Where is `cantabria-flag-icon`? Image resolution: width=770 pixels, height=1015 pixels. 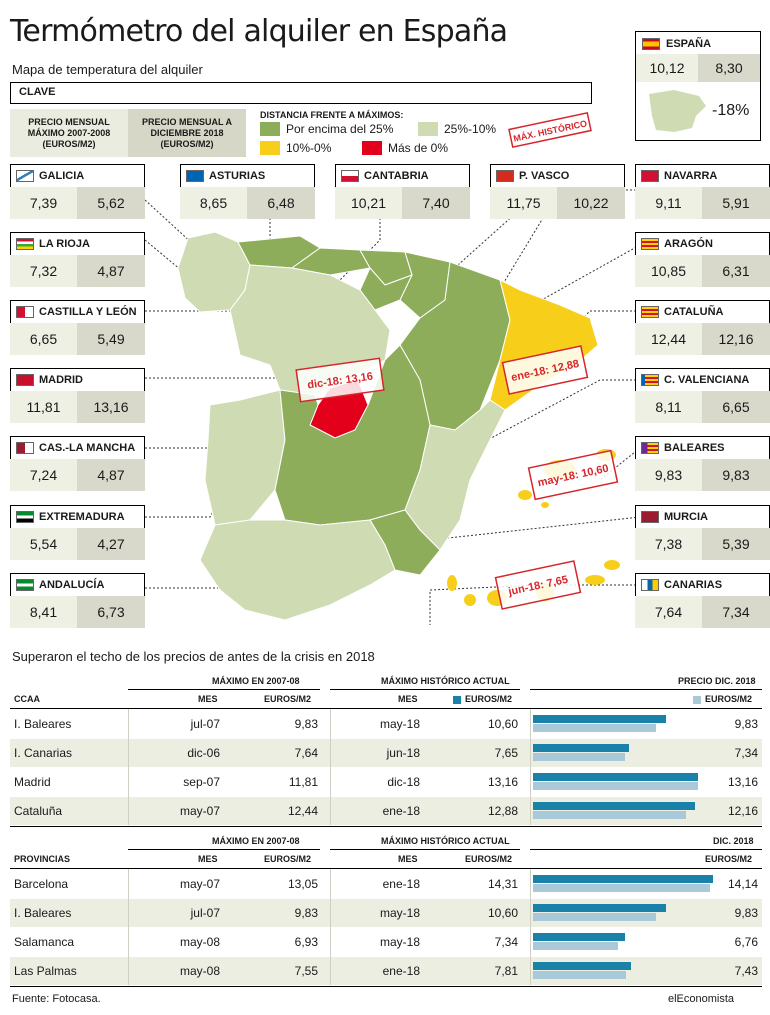
cantabria-flag-icon is located at coordinates (350, 176).